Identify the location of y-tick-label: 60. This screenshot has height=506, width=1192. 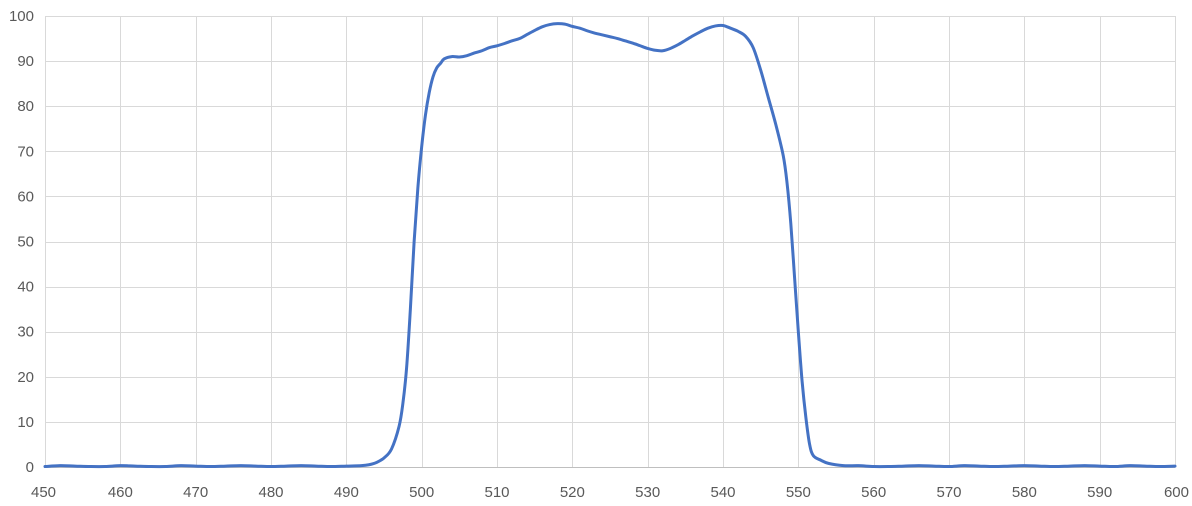
(25, 196).